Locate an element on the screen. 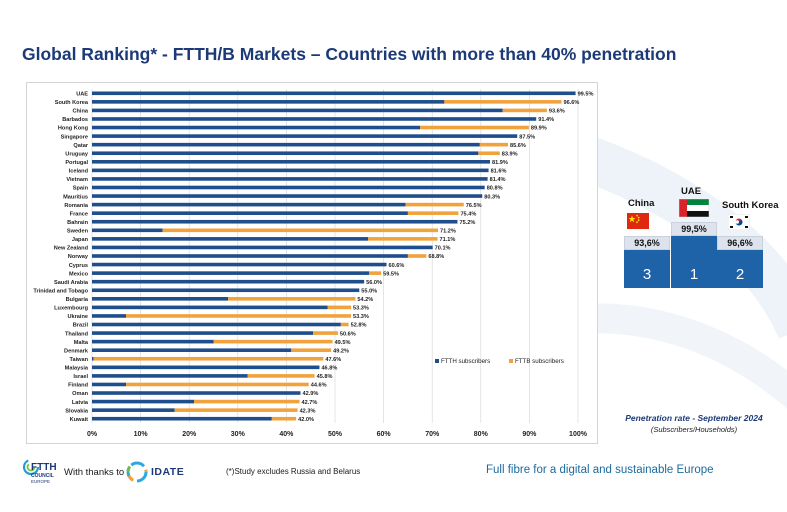 This screenshot has width=787, height=512. value-label: 44.6% is located at coordinates (319, 386).